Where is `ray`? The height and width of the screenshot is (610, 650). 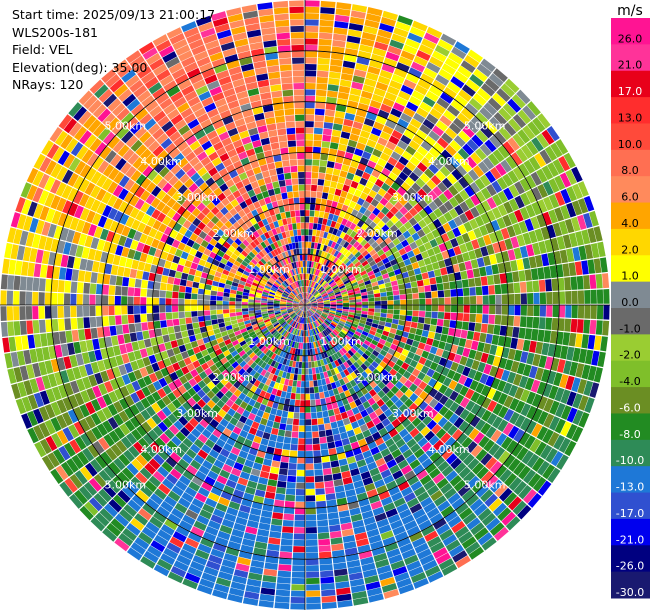 ray is located at coordinates (152, 313).